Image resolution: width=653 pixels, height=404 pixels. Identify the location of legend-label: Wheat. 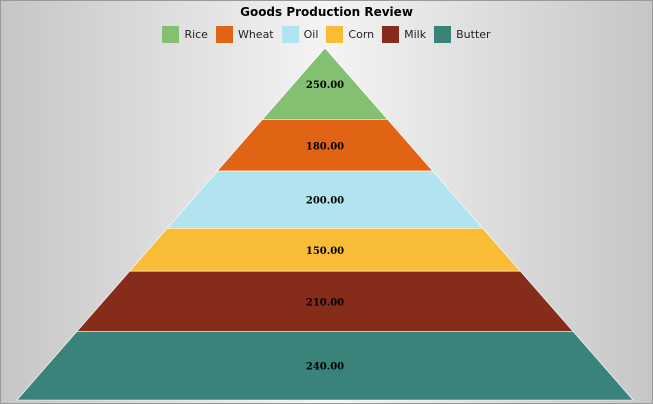
(255, 34).